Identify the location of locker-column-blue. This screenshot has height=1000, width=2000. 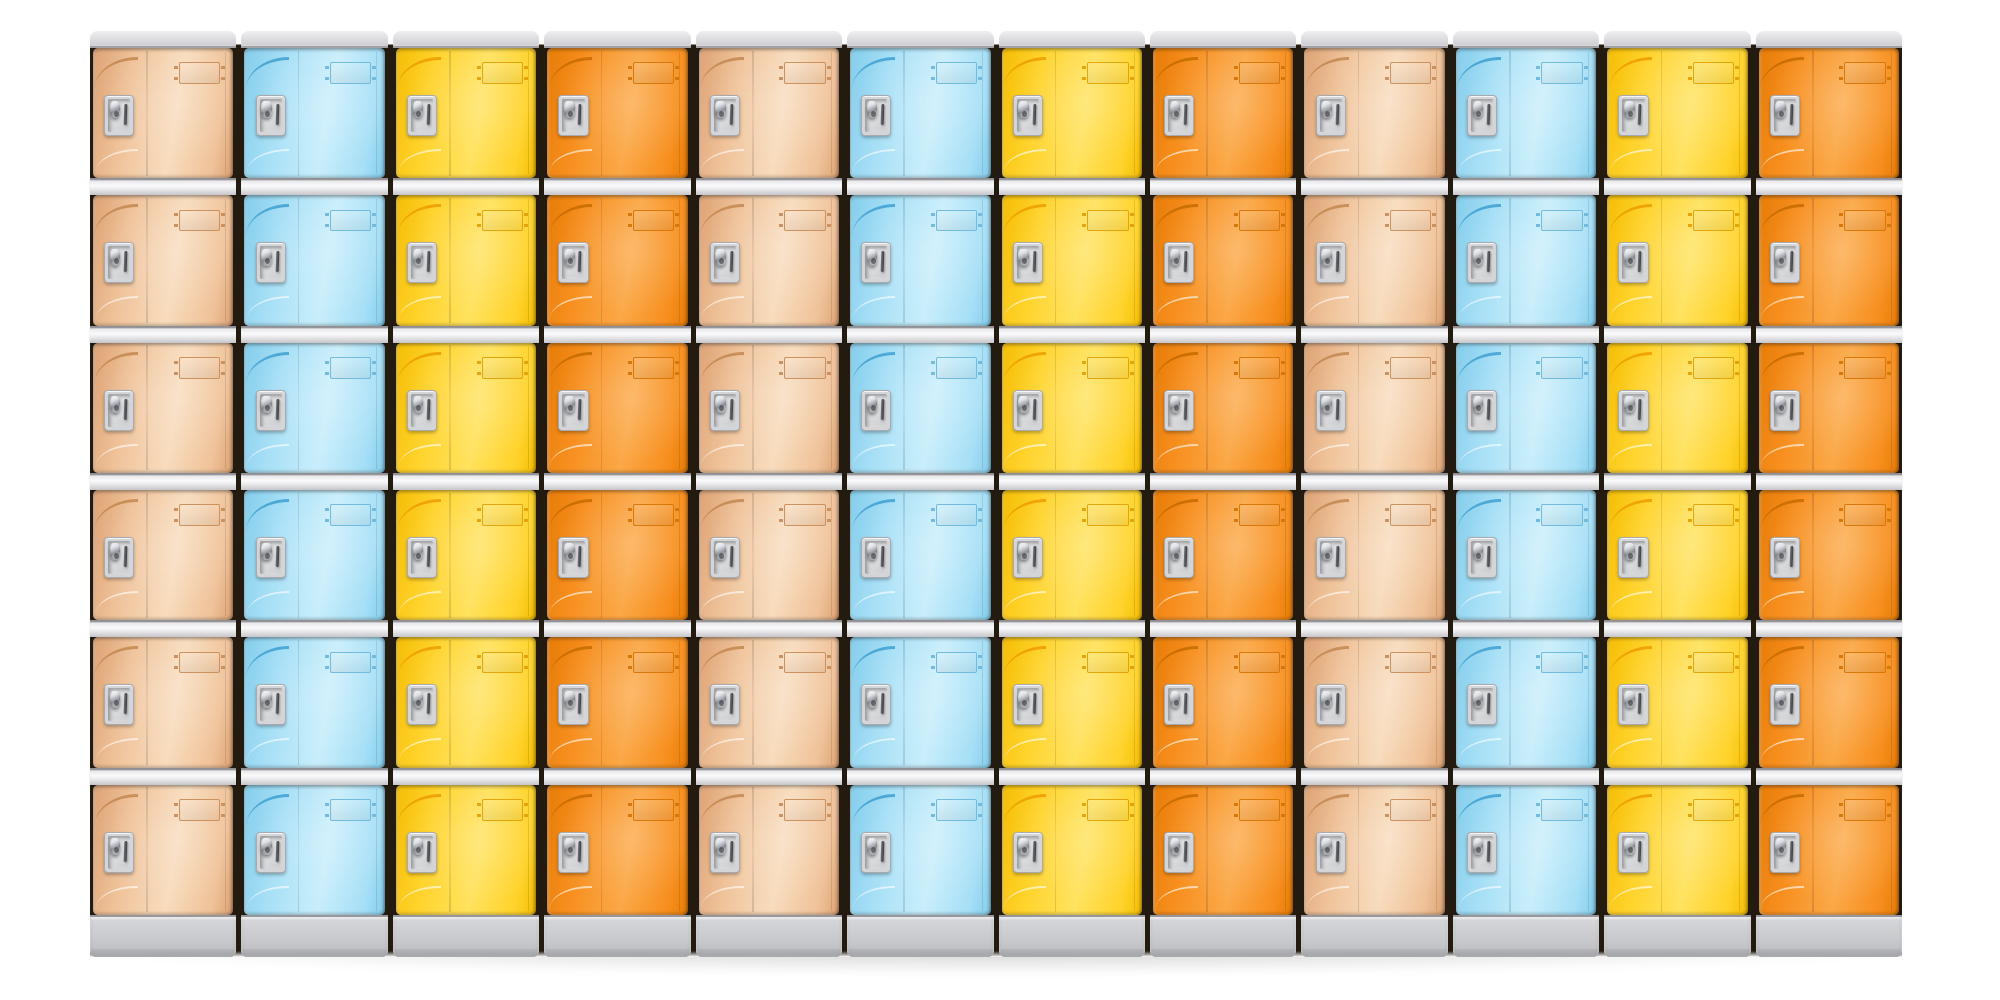
(1526, 493).